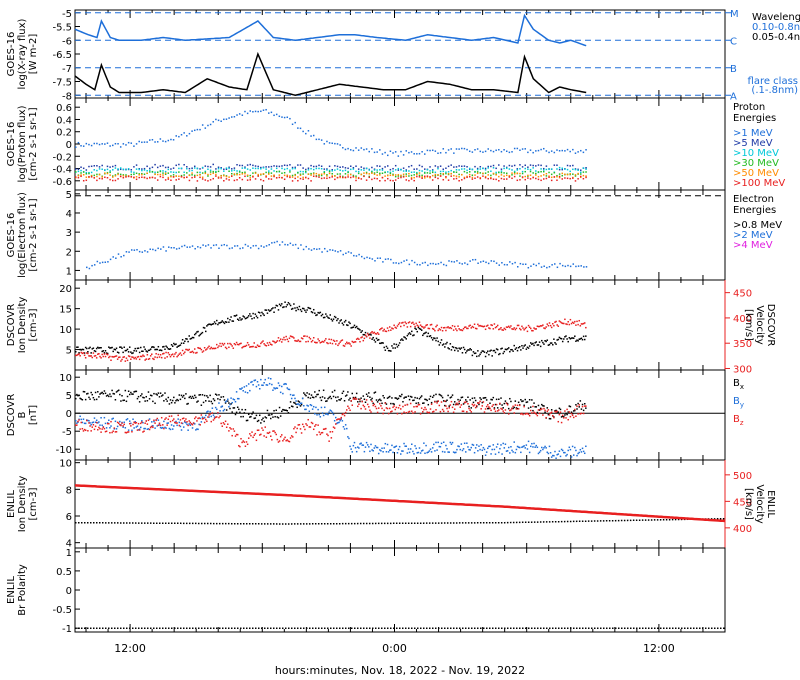  What do you see at coordinates (331, 340) in the screenshot?
I see `series-velocity` at bounding box center [331, 340].